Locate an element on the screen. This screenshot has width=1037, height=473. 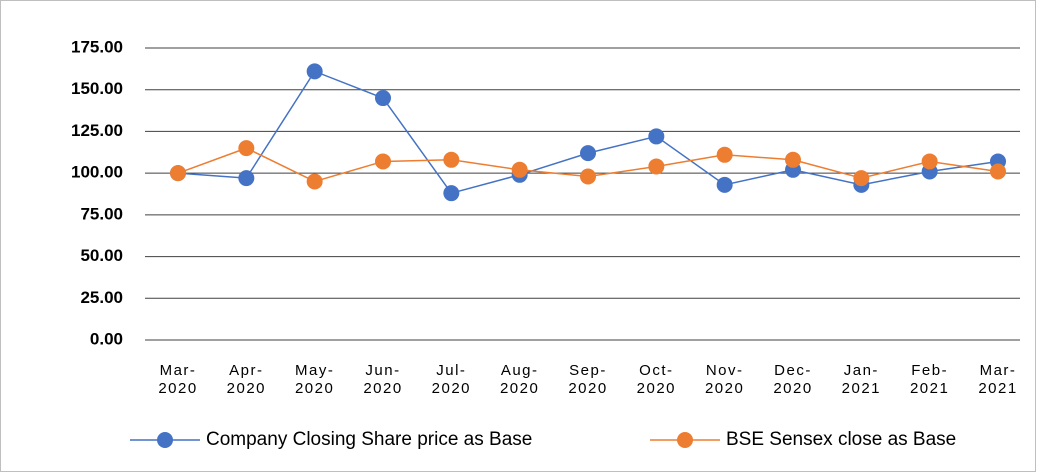
x-tick-label: Sep-2020 is located at coordinates (588, 379).